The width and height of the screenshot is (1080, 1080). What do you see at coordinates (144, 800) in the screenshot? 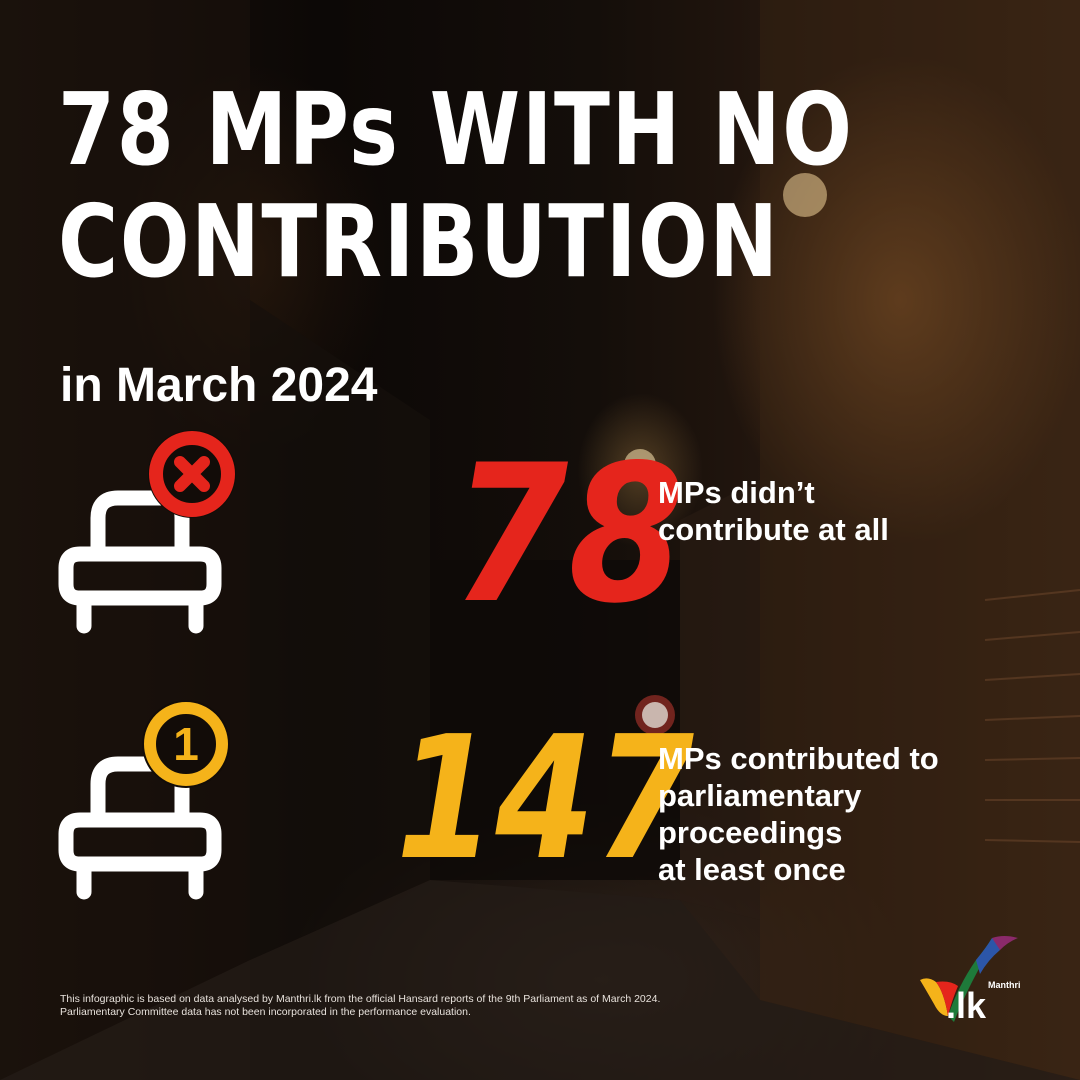
I see `chair-with-one-icon: 1` at bounding box center [144, 800].